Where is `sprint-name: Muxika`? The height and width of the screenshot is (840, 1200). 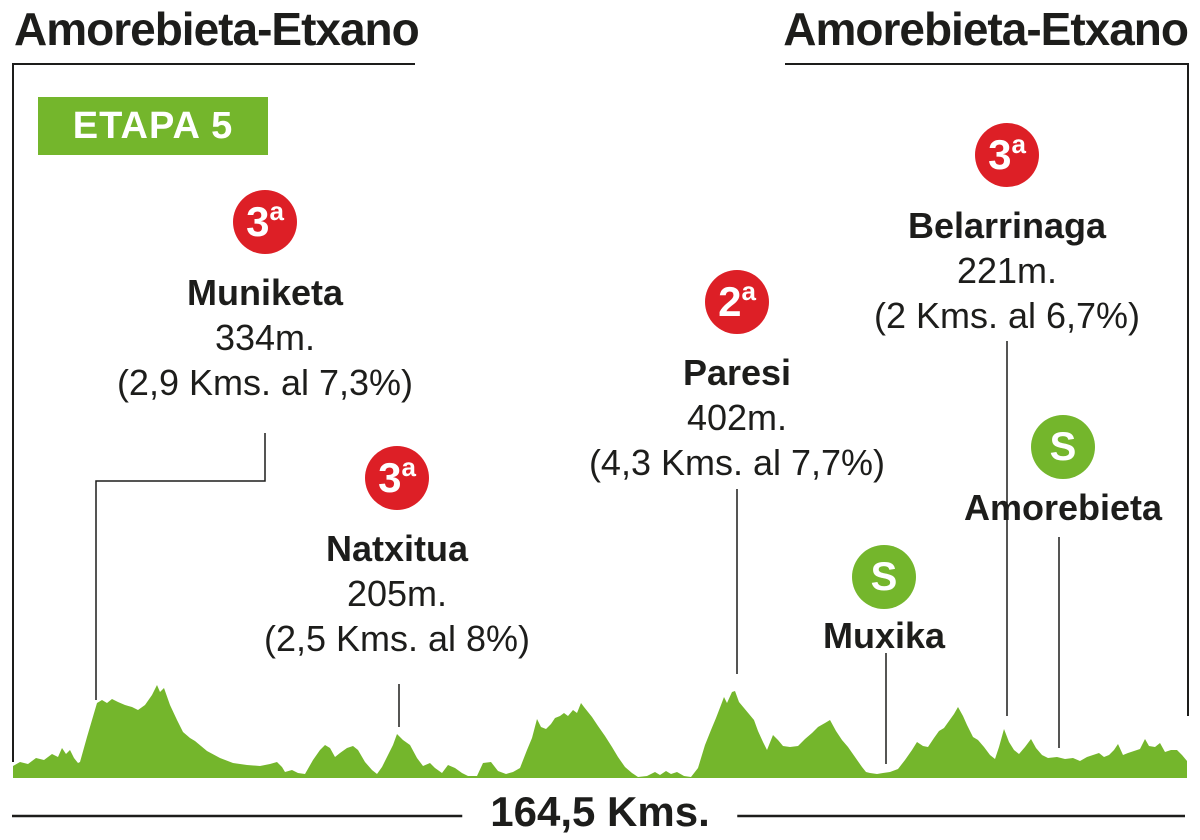
sprint-name: Muxika is located at coordinates (884, 635).